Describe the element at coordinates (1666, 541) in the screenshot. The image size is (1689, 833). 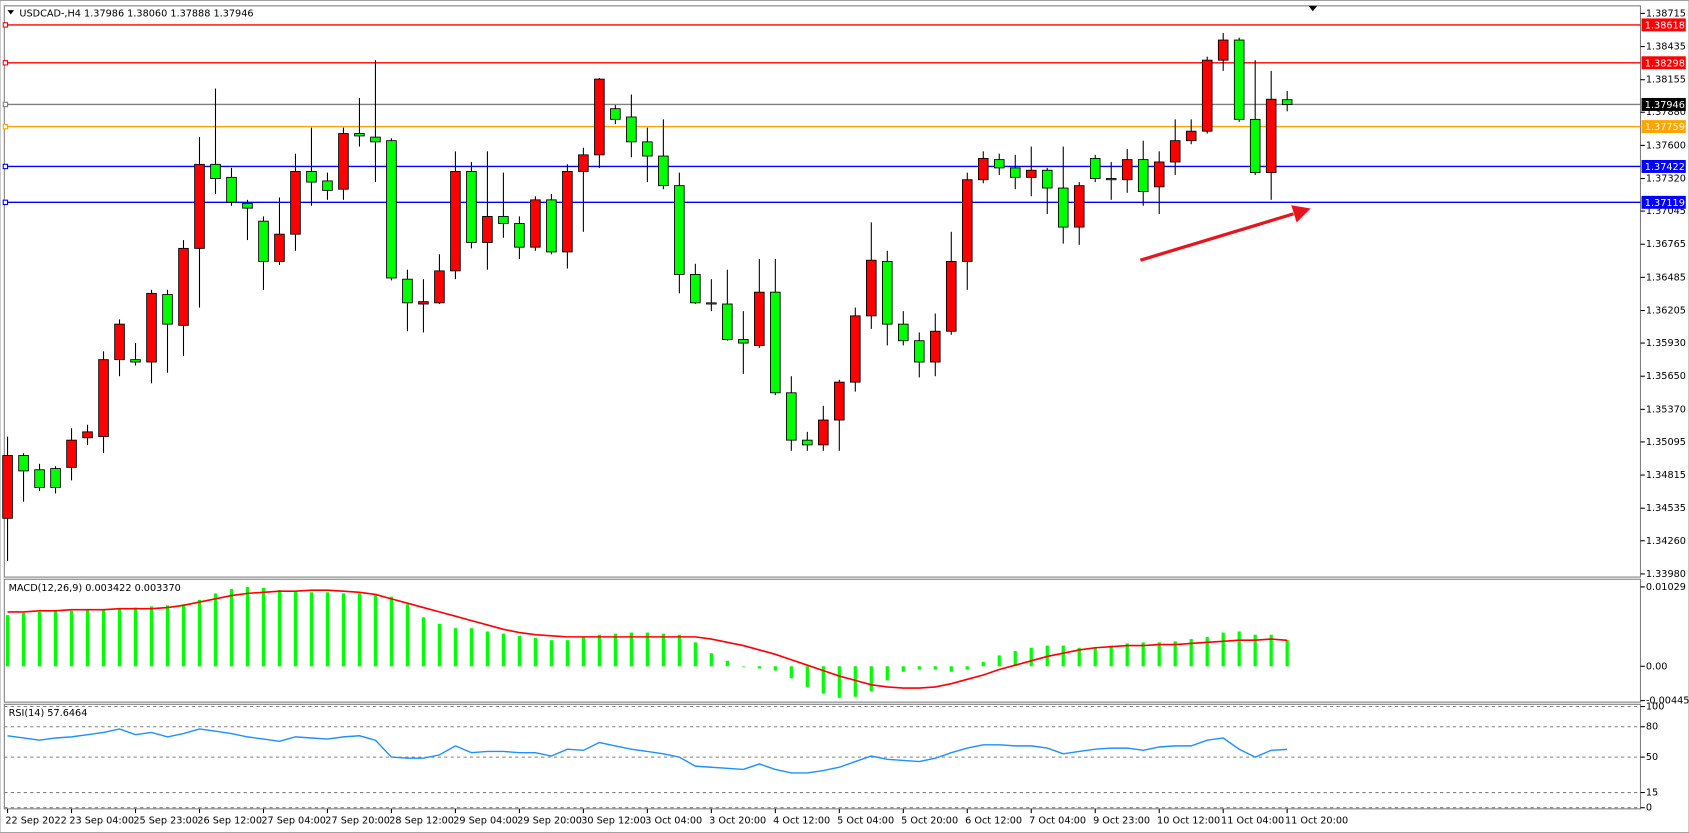
I see `y-tick-label: 1.34260` at that location.